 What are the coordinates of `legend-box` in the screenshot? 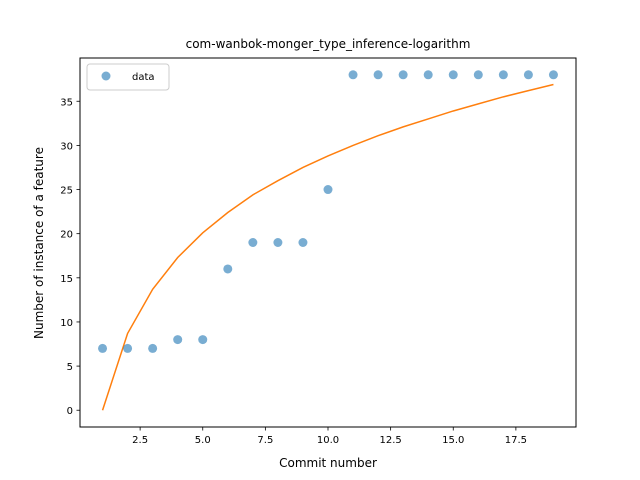 It's located at (128, 77).